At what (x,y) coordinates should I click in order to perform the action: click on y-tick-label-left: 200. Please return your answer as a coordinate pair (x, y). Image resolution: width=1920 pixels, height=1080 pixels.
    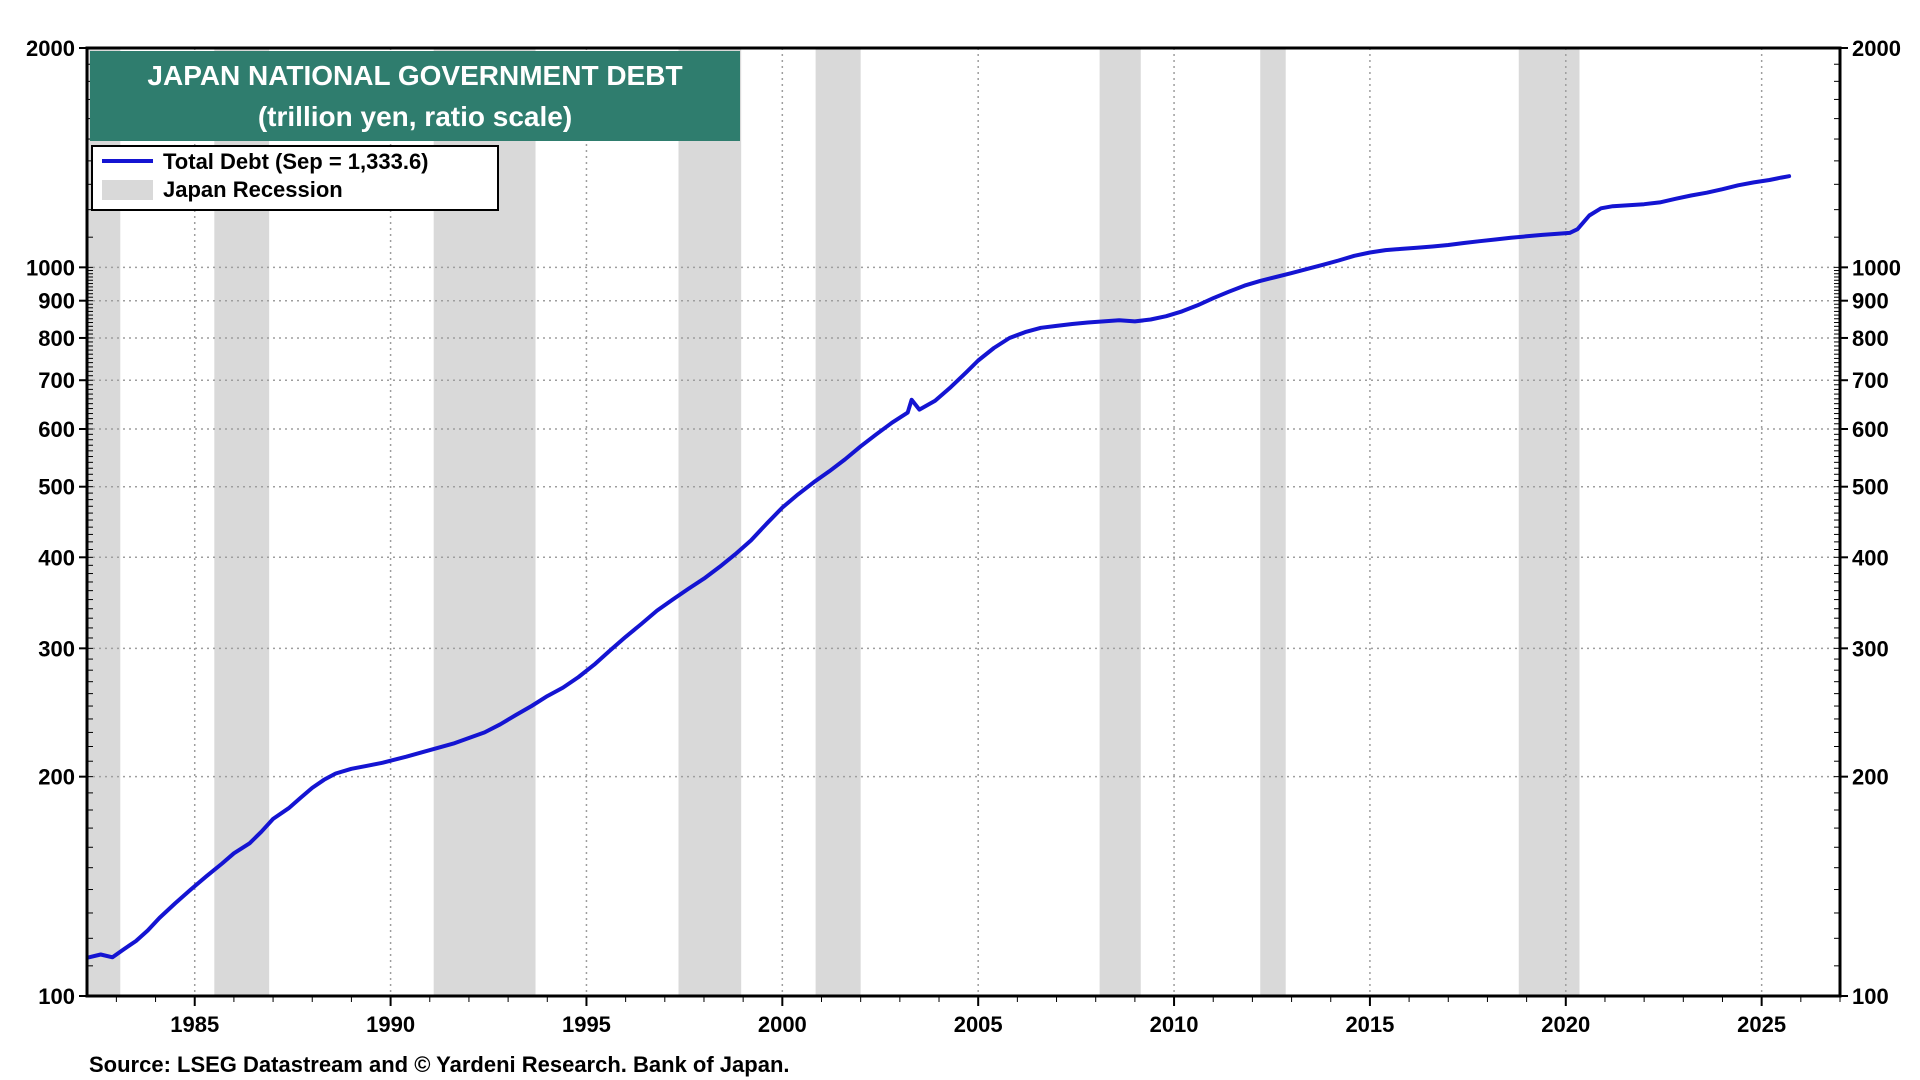
    Looking at the image, I should click on (56, 777).